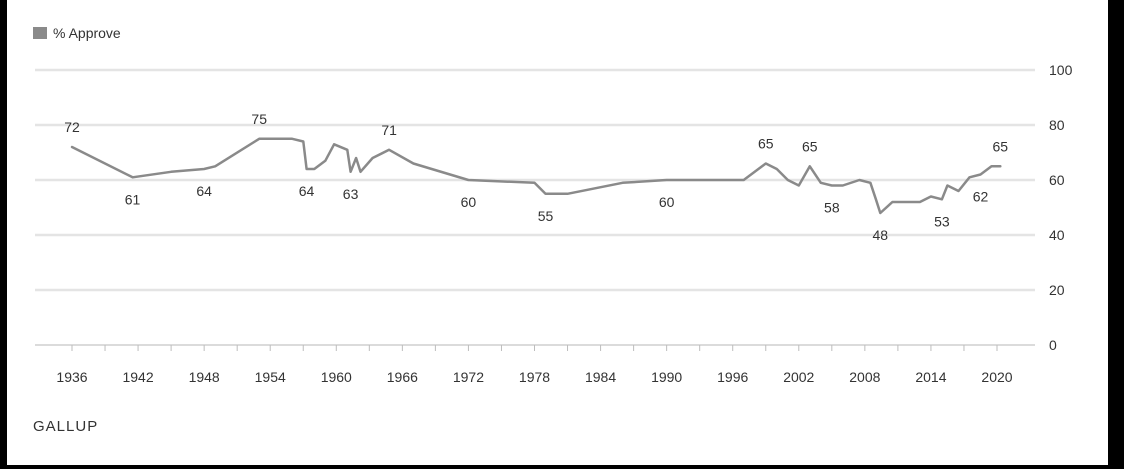  Describe the element at coordinates (270, 377) in the screenshot. I see `x-tick-label-1954: 1954` at that location.